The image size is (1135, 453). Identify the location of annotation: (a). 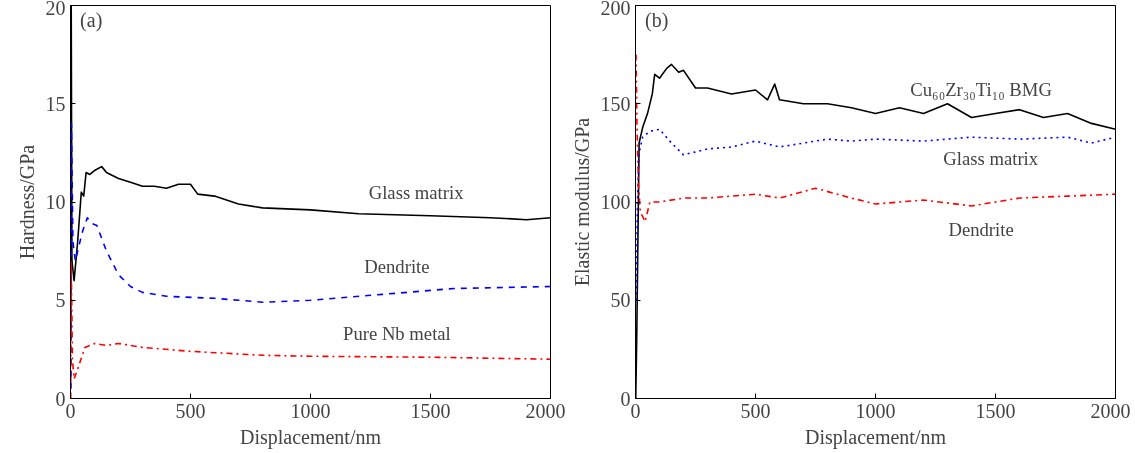
(91, 21).